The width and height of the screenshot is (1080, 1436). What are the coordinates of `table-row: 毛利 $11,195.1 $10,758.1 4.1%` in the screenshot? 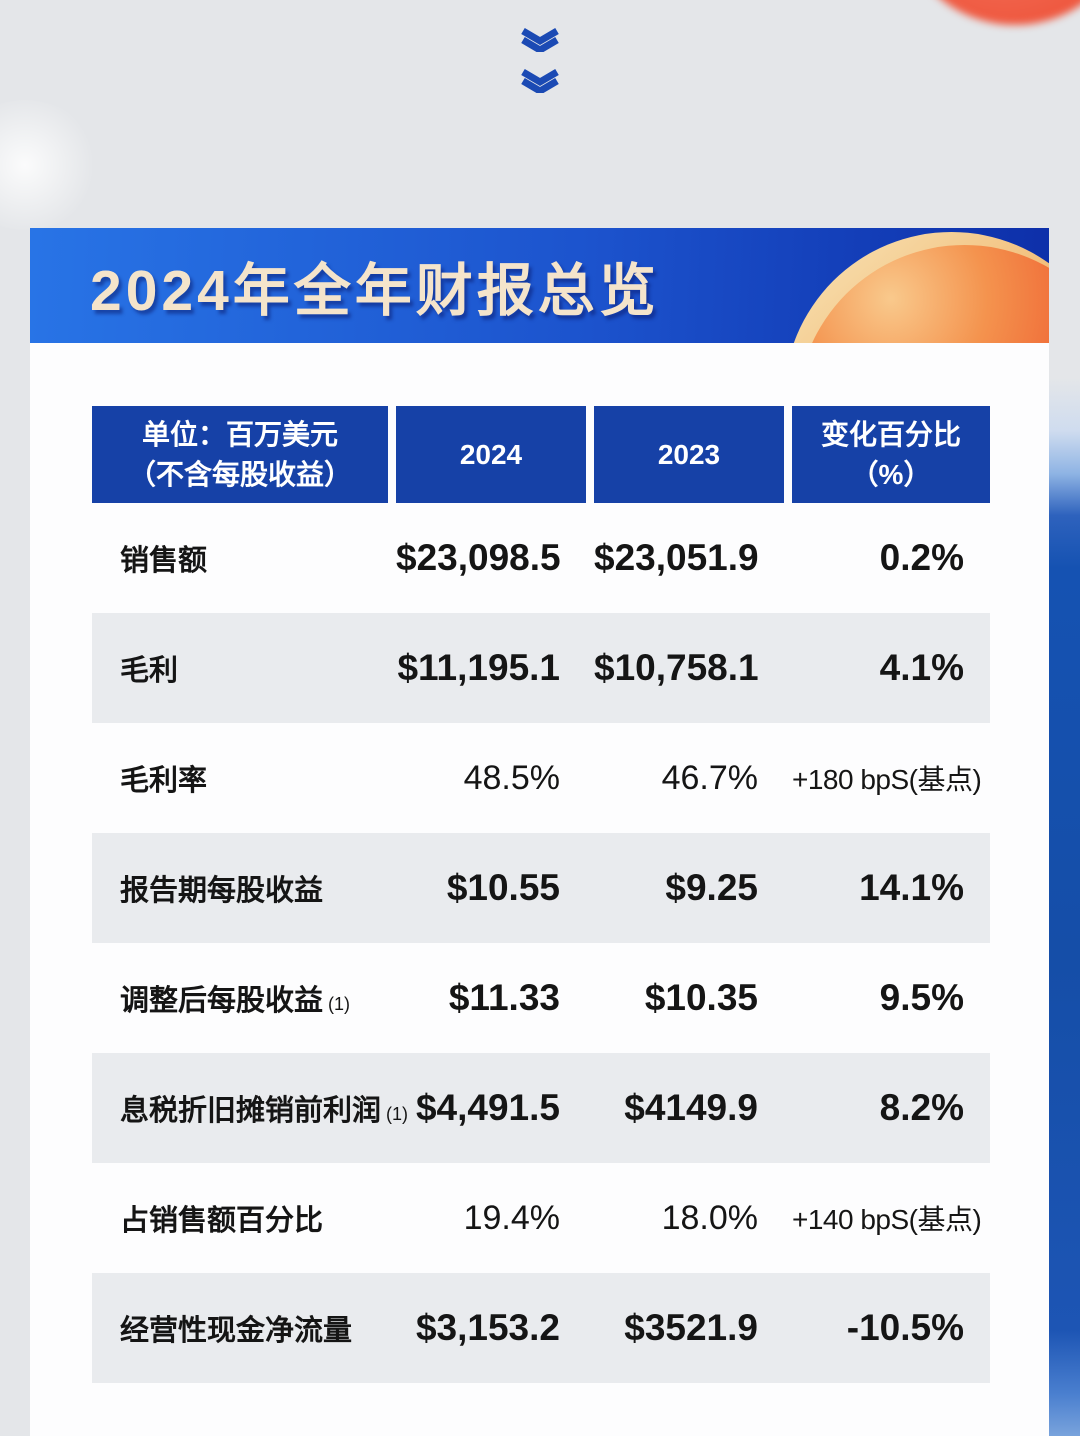 It's located at (541, 668).